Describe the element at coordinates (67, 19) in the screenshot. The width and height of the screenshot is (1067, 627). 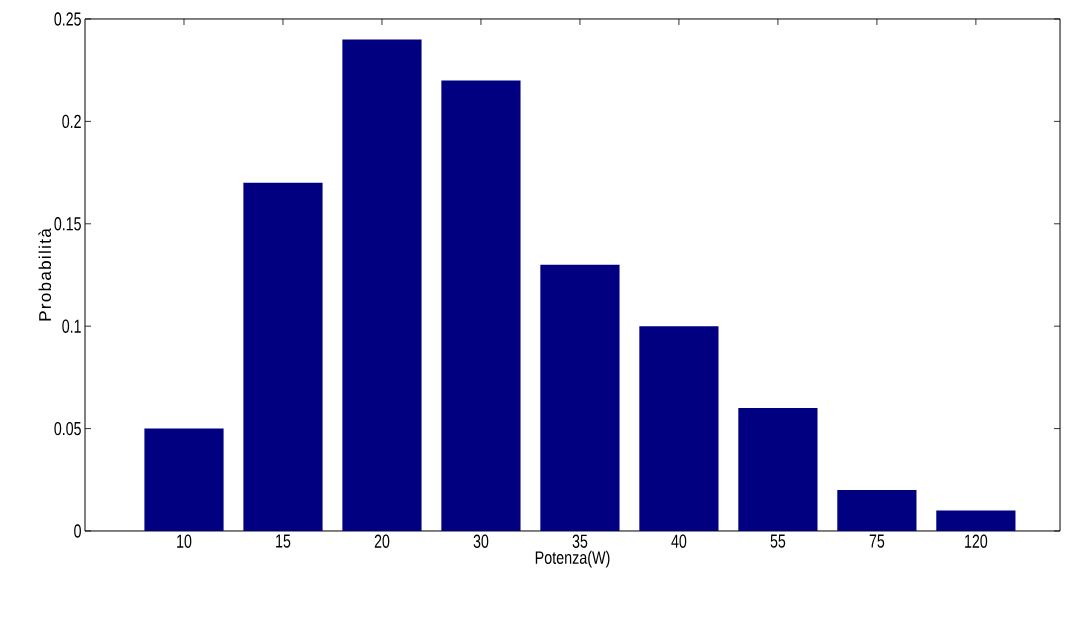
I see `y-tick-label: 0.25` at that location.